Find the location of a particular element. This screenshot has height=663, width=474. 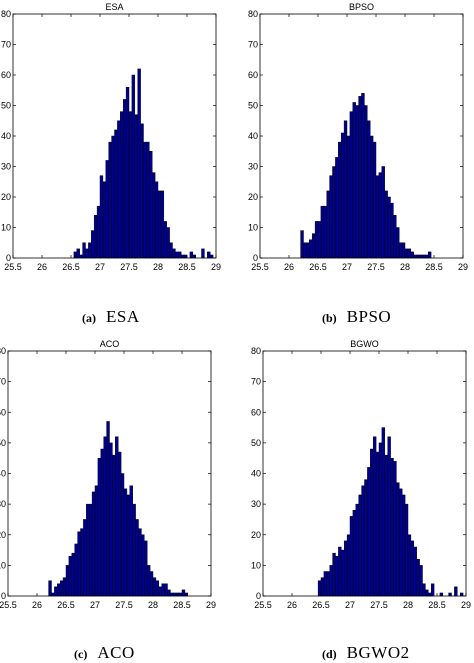

y-tick-label: 10 is located at coordinates (3, 565).